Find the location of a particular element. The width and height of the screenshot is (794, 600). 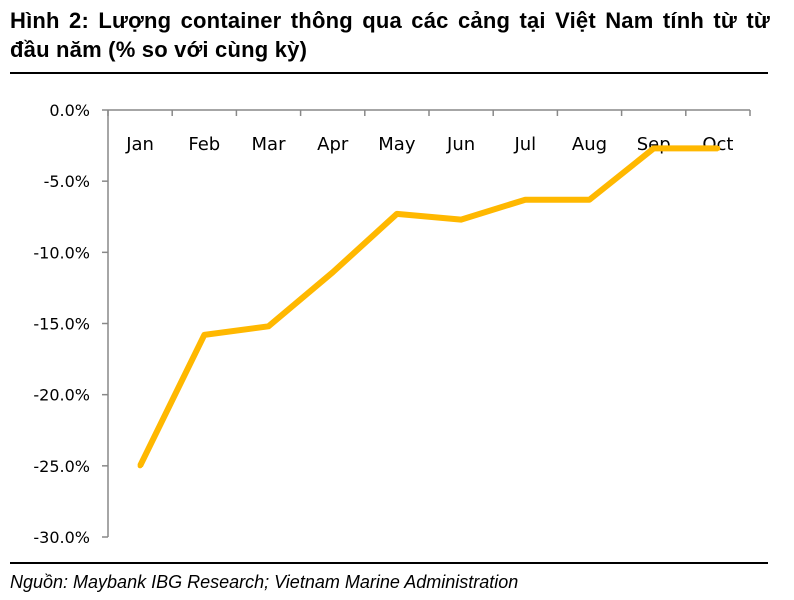

x-tick-label: Mar is located at coordinates (269, 144).